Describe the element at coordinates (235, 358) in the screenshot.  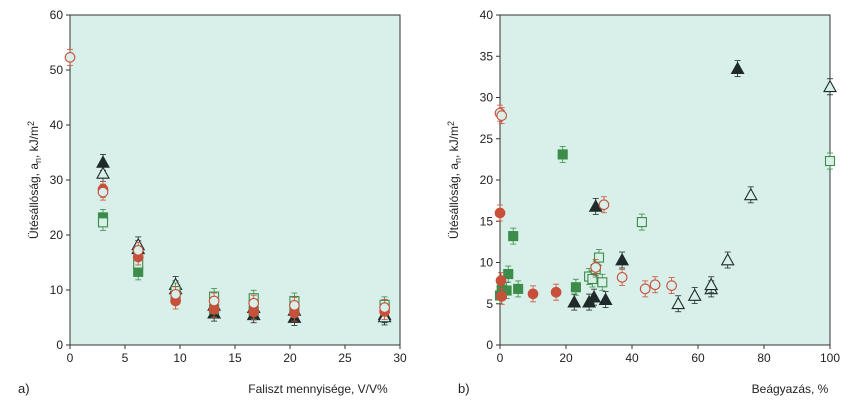
I see `x-tick-label: 15` at that location.